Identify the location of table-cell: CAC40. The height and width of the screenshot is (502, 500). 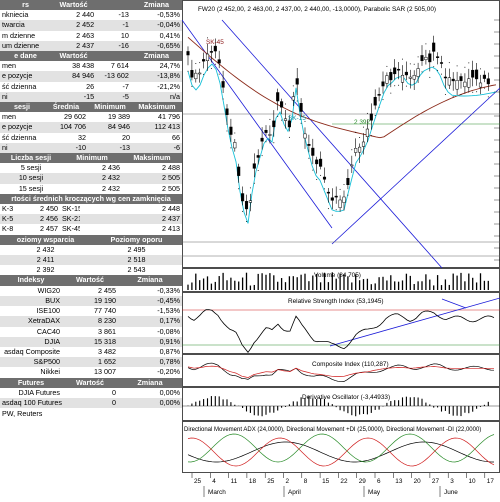
(48, 331).